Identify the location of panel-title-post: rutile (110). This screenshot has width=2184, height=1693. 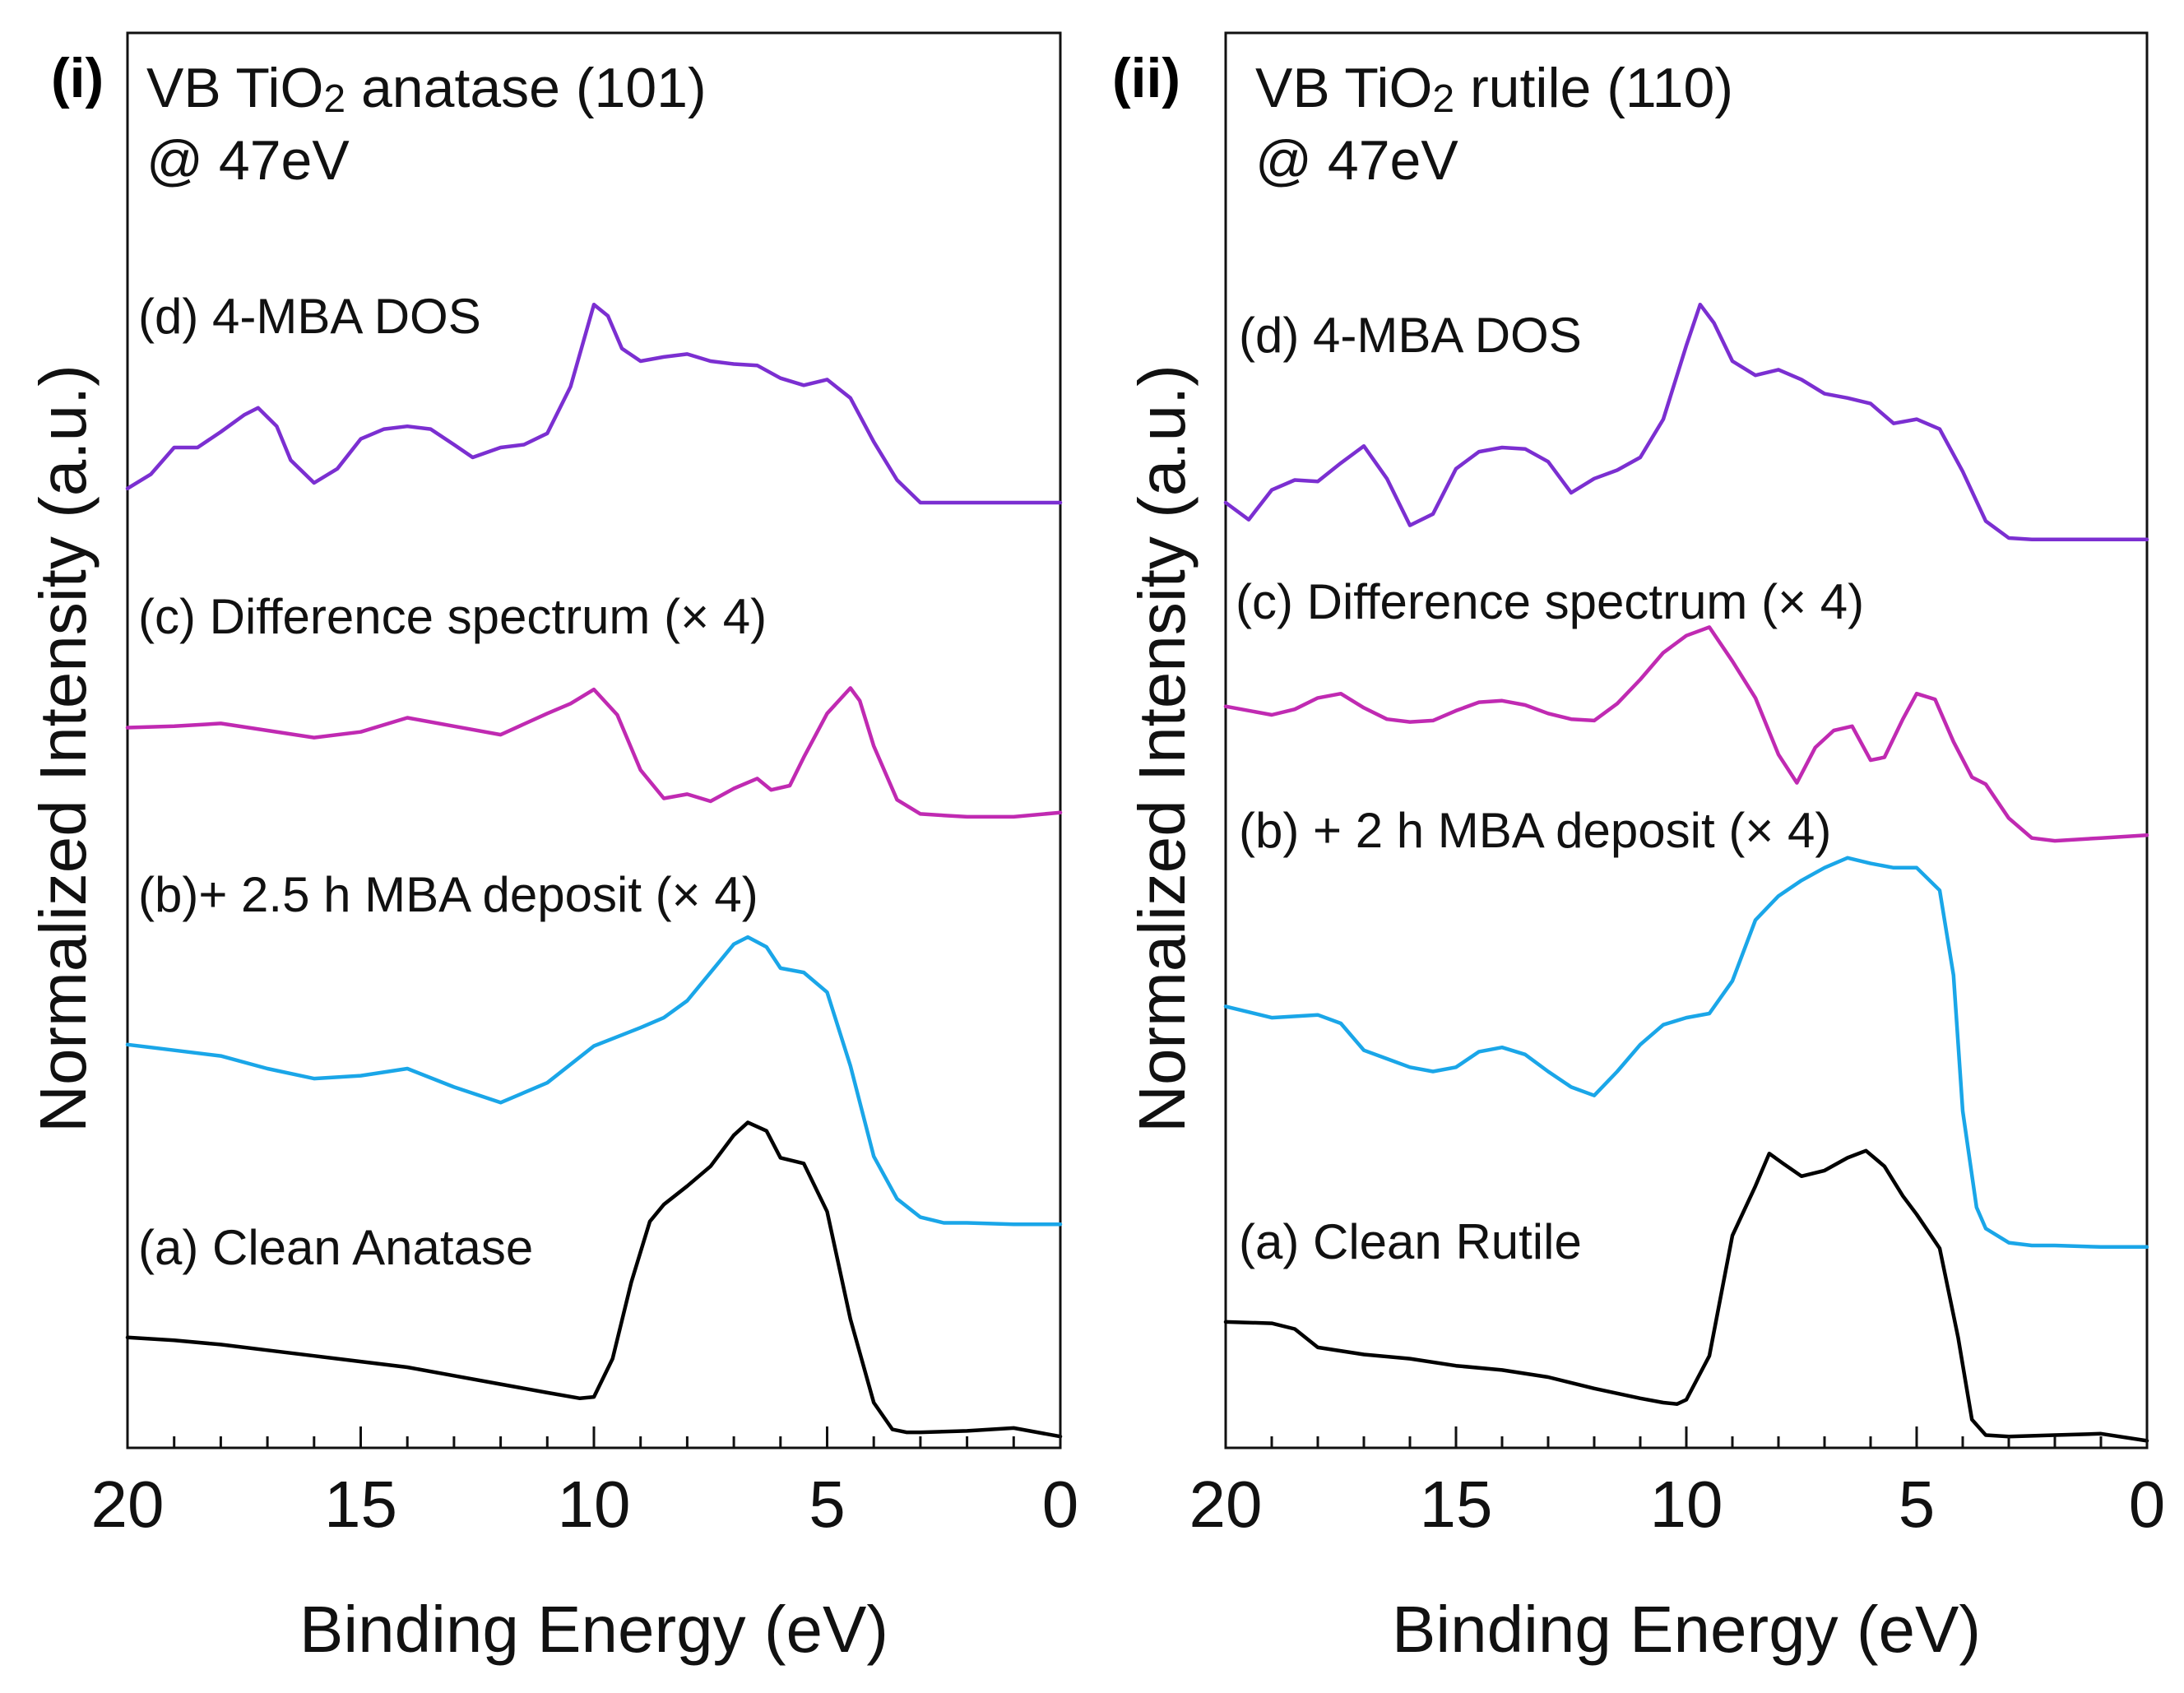
(1593, 88).